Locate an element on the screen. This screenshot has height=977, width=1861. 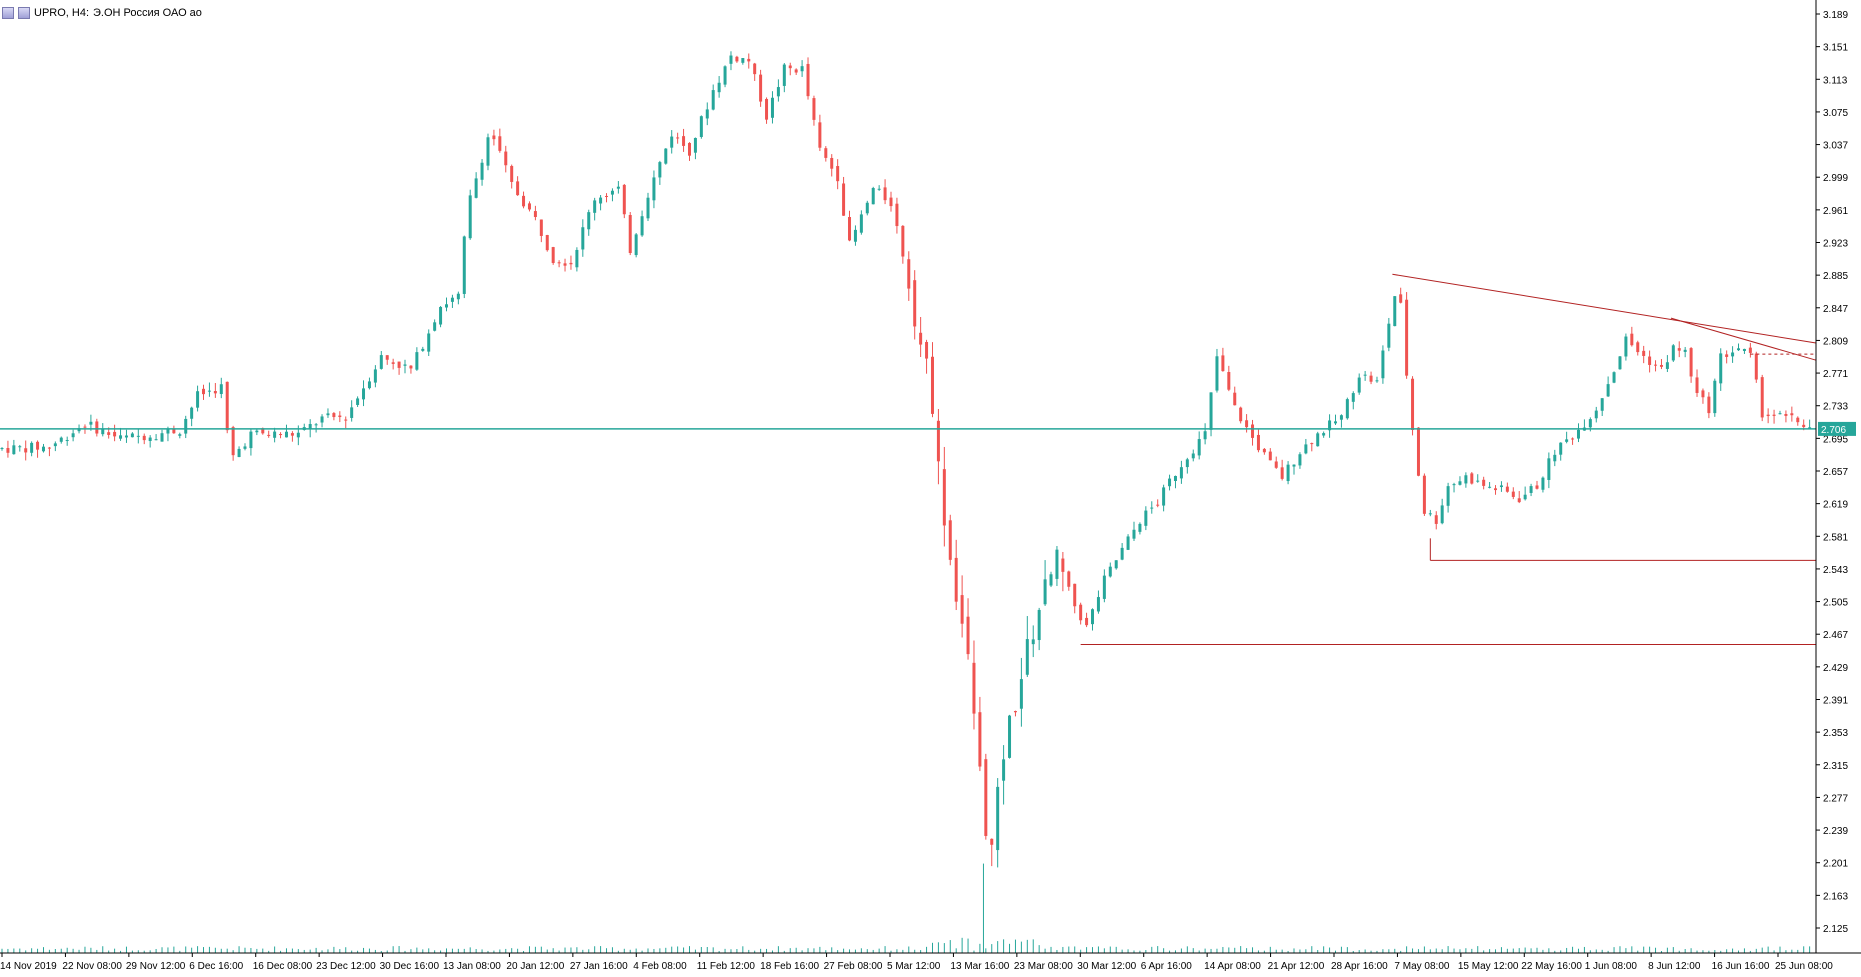
time-tick-label: 13 Jan 08:00 is located at coordinates (472, 966).